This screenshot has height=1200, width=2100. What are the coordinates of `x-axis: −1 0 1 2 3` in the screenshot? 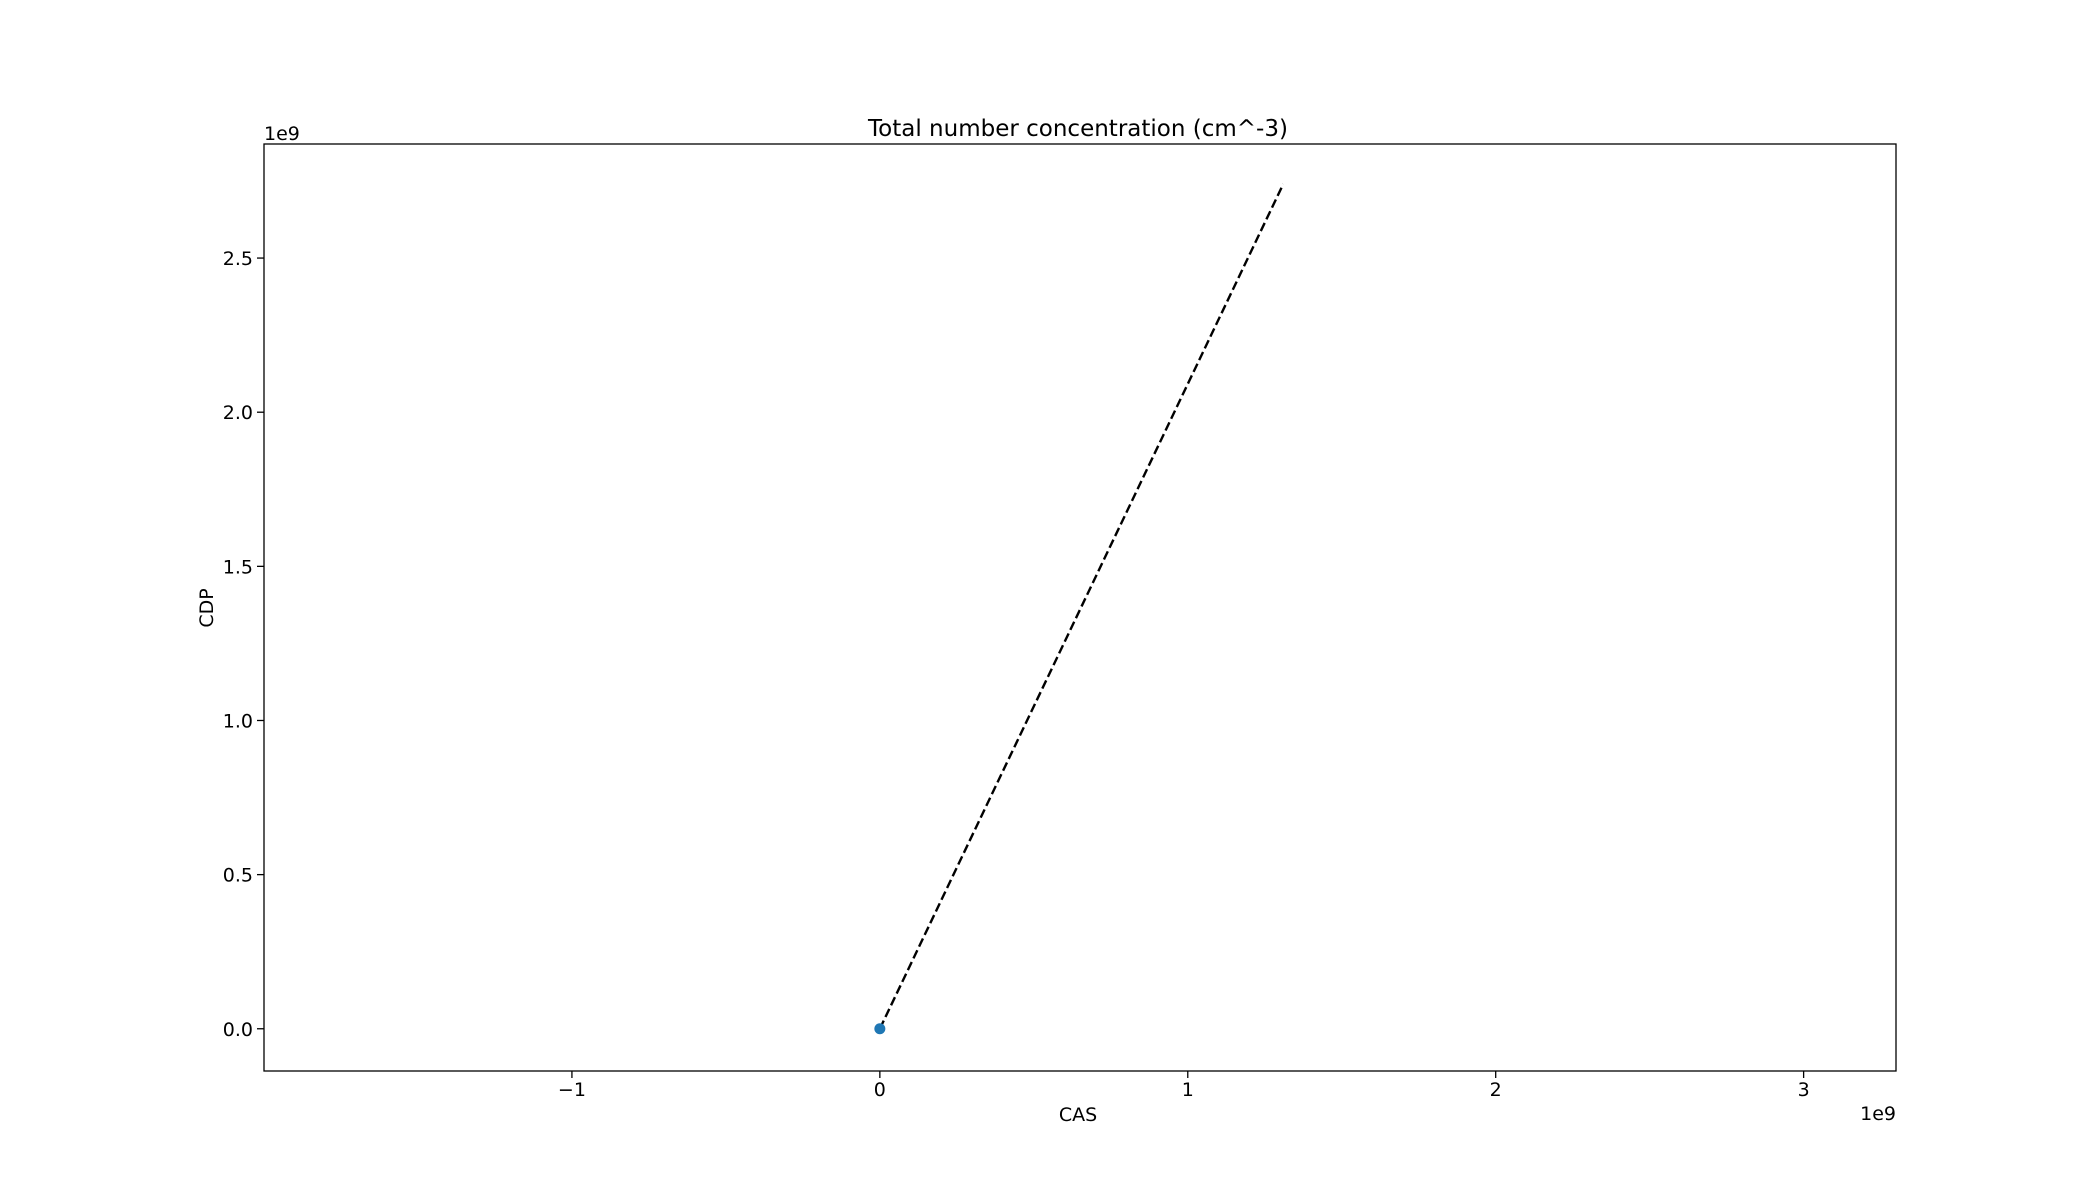 It's located at (1184, 1086).